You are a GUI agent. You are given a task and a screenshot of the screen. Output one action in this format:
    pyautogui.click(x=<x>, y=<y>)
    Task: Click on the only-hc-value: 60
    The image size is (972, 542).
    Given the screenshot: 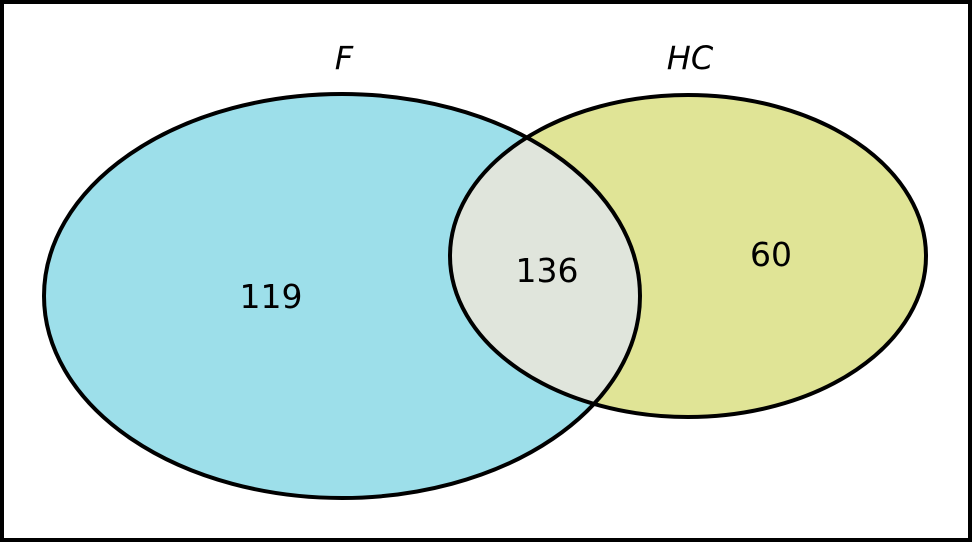 What is the action you would take?
    pyautogui.click(x=771, y=254)
    